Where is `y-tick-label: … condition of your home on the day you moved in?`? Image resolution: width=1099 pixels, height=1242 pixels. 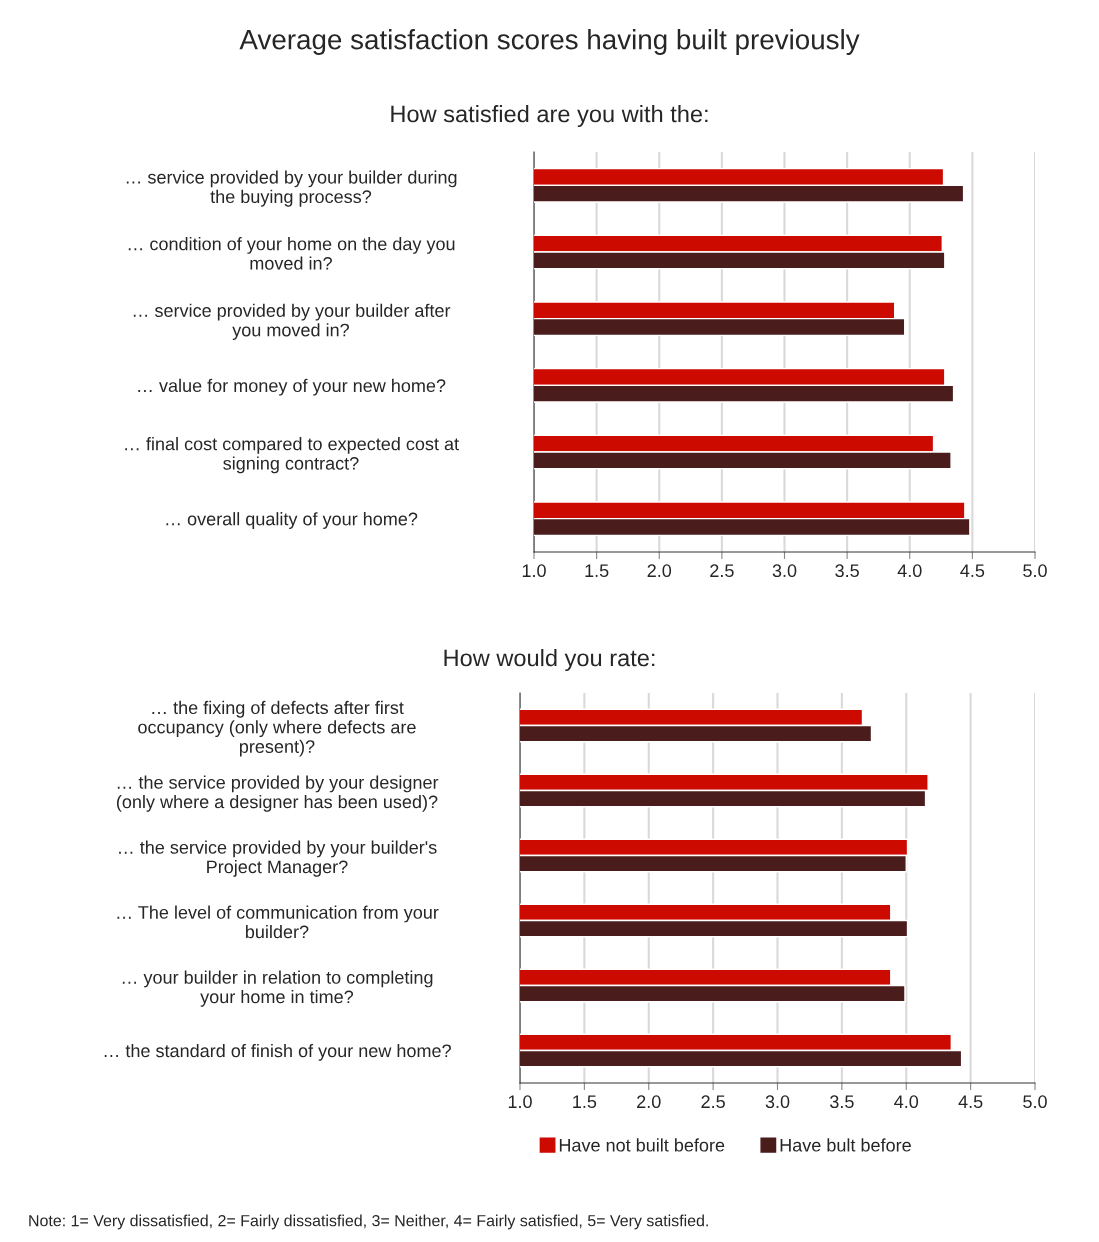 y-tick-label: … condition of your home on the day you moved in? is located at coordinates (291, 253).